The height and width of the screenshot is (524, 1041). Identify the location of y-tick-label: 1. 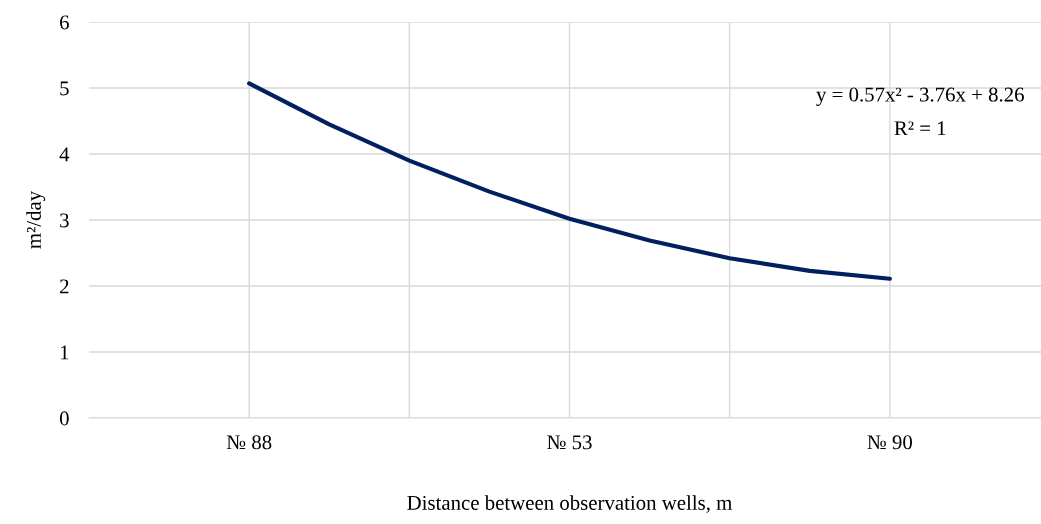
(64, 352).